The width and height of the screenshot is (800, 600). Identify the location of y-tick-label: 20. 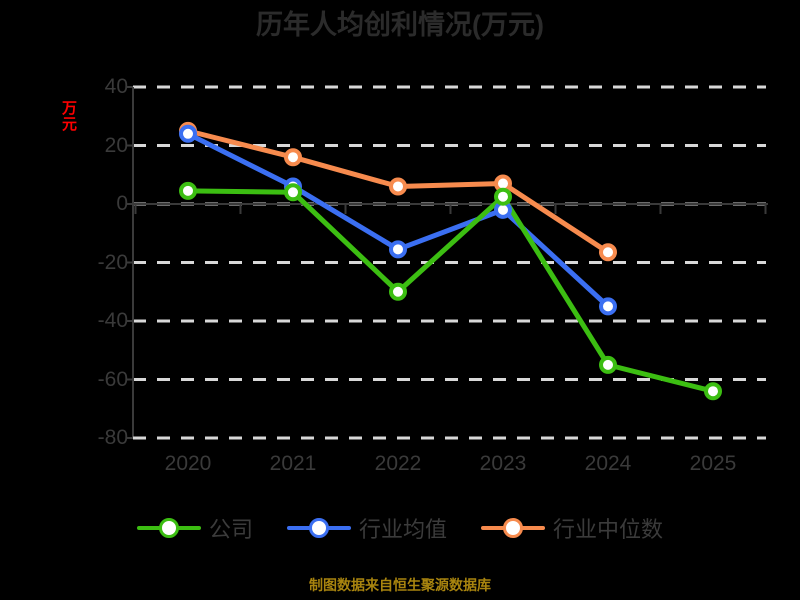
(116, 145).